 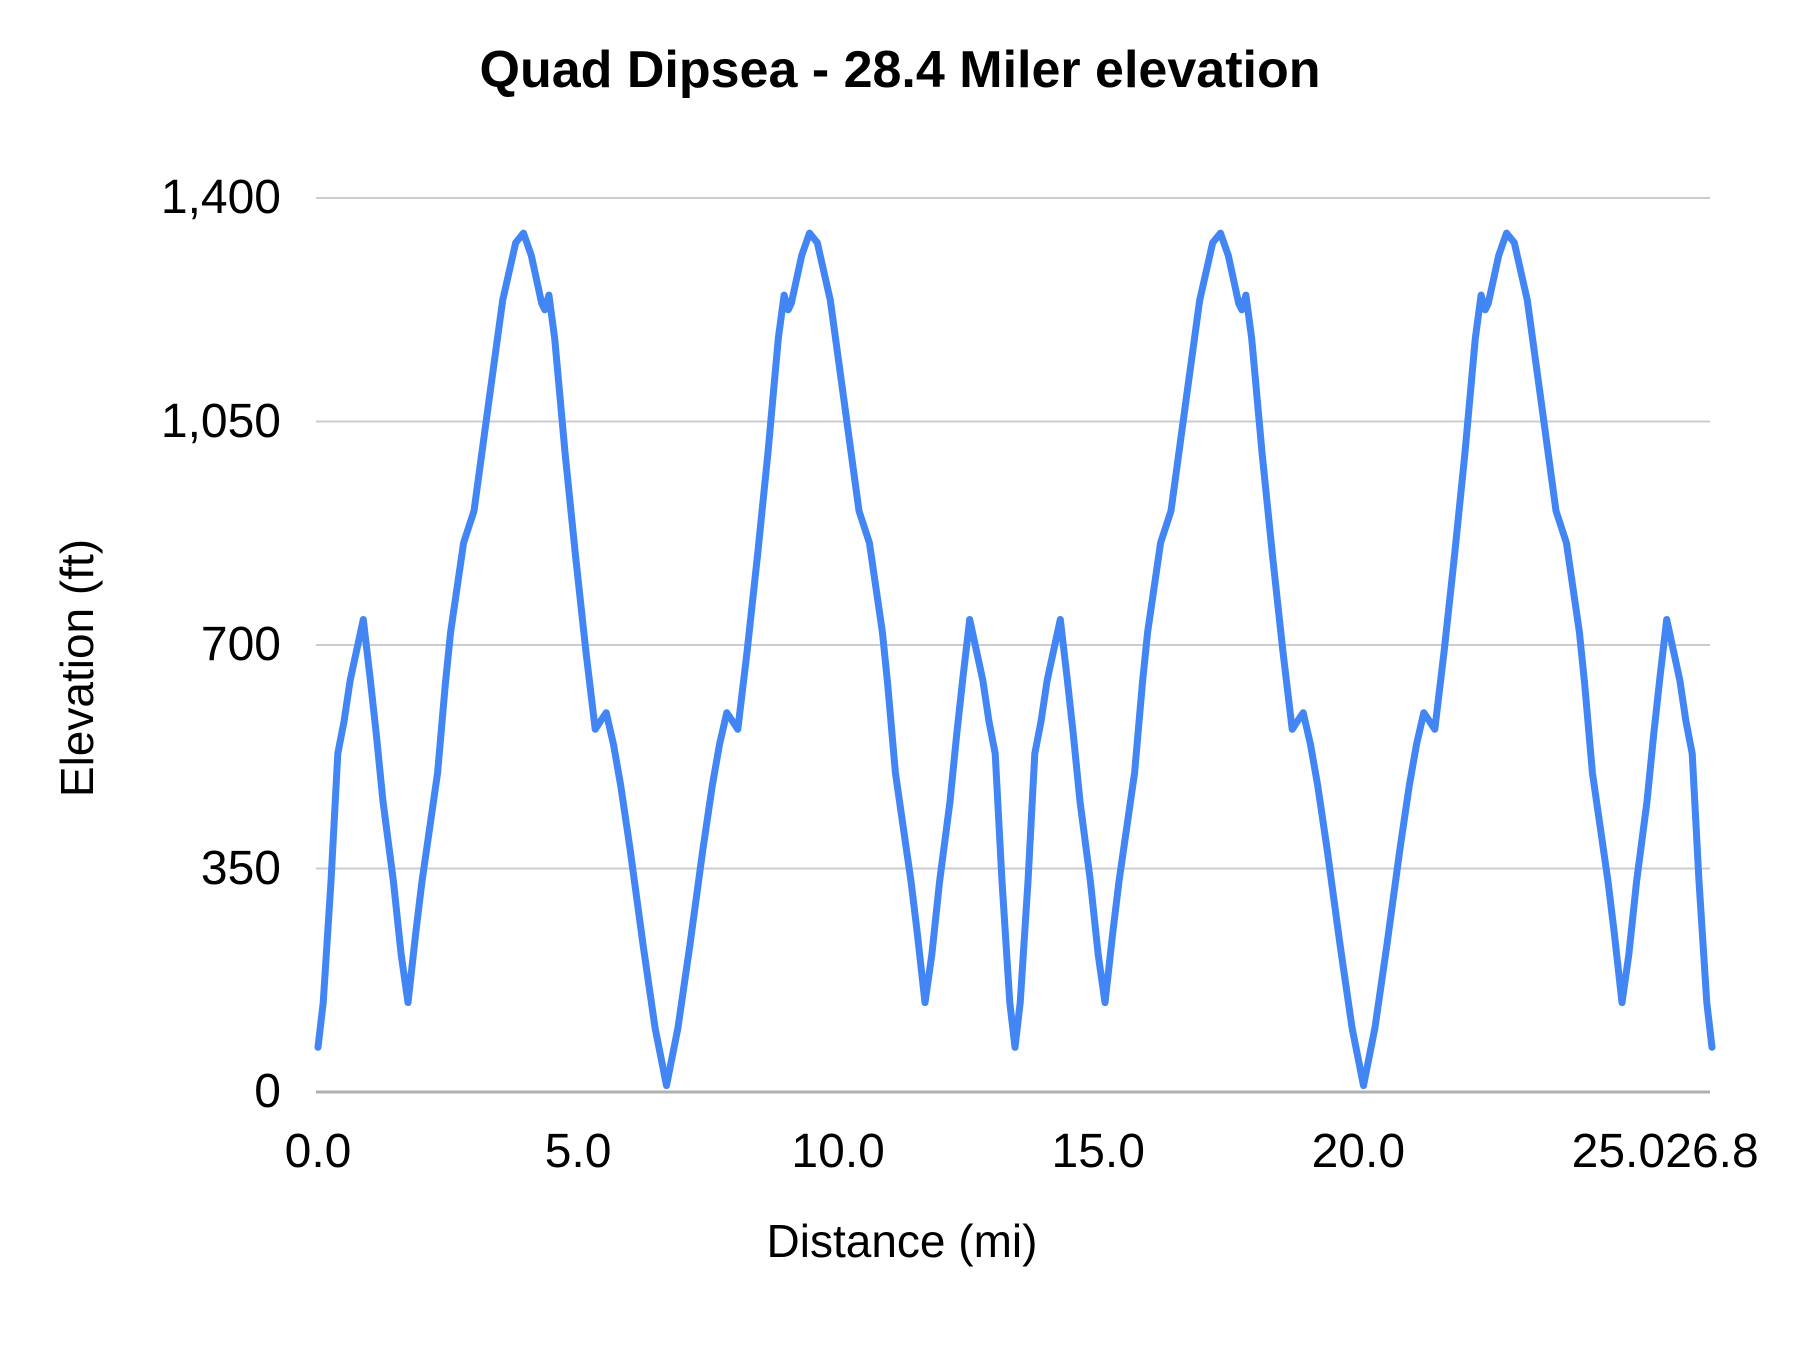 I want to click on x-tick-label-26.8: 26.8, so click(x=1712, y=1151).